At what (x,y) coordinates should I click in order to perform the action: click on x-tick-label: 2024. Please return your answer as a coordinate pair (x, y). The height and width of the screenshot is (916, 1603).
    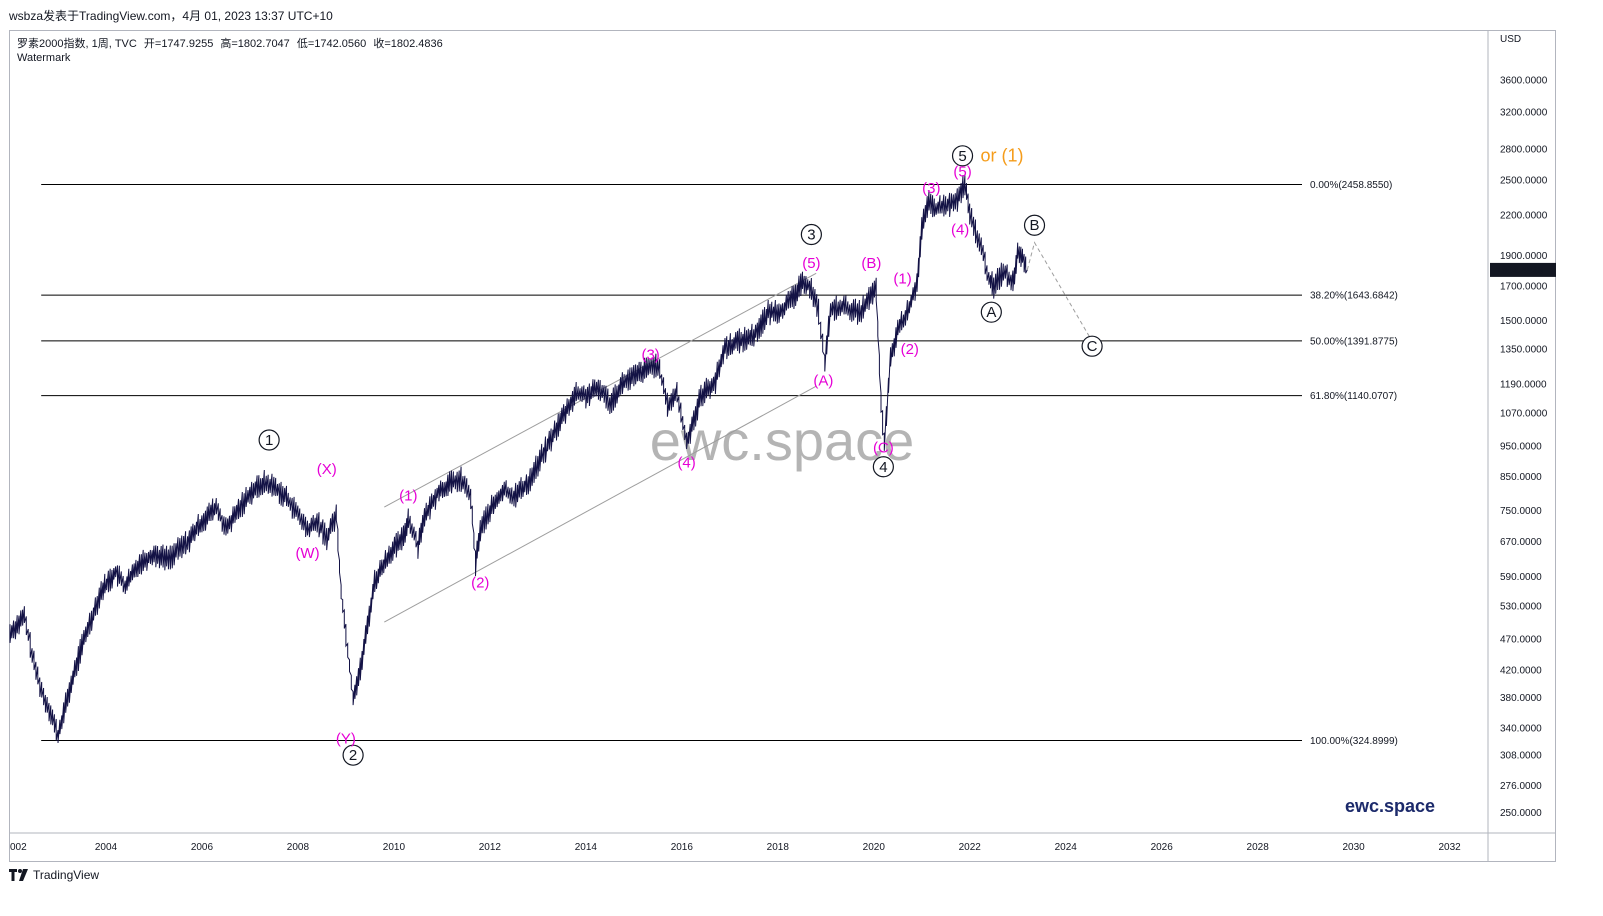
    Looking at the image, I should click on (1066, 847).